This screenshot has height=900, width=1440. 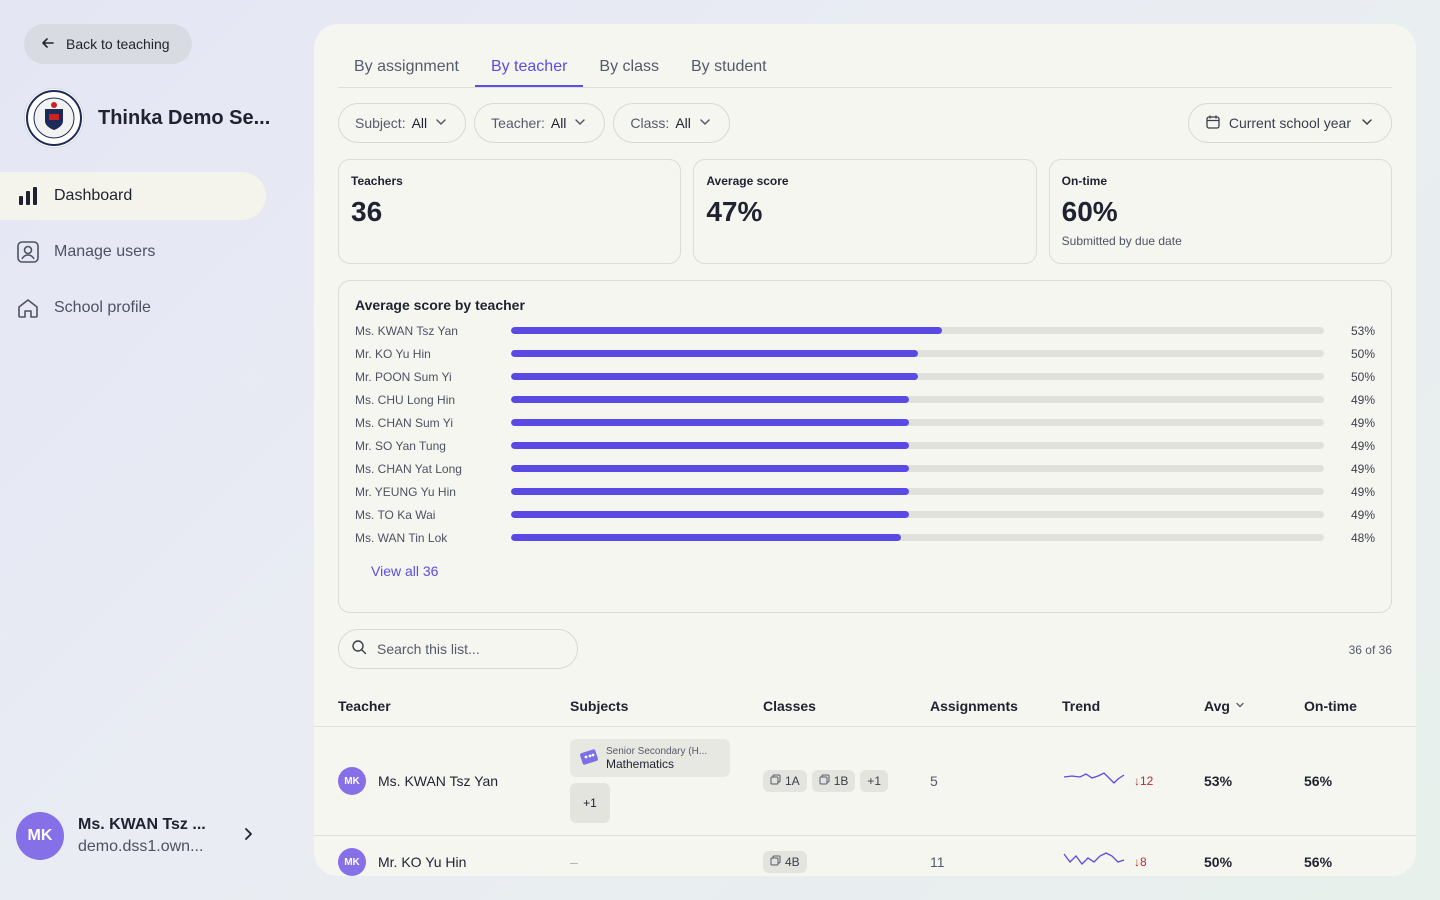 I want to click on sidebar-item-dashboard: Dashboard, so click(x=133, y=196).